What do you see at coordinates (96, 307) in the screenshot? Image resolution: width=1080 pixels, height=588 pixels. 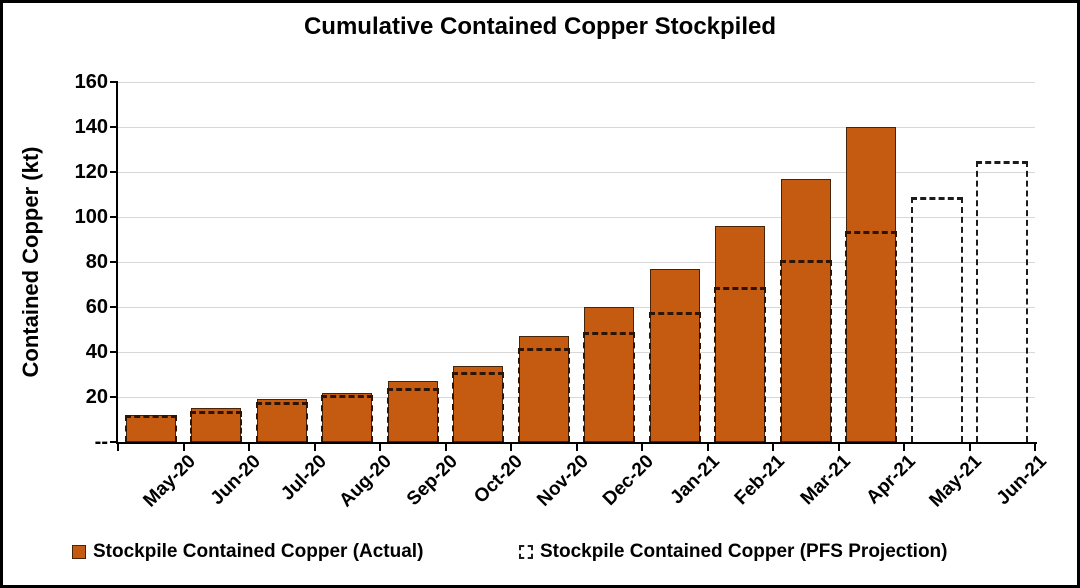 I see `y-tick-label-60: 60` at bounding box center [96, 307].